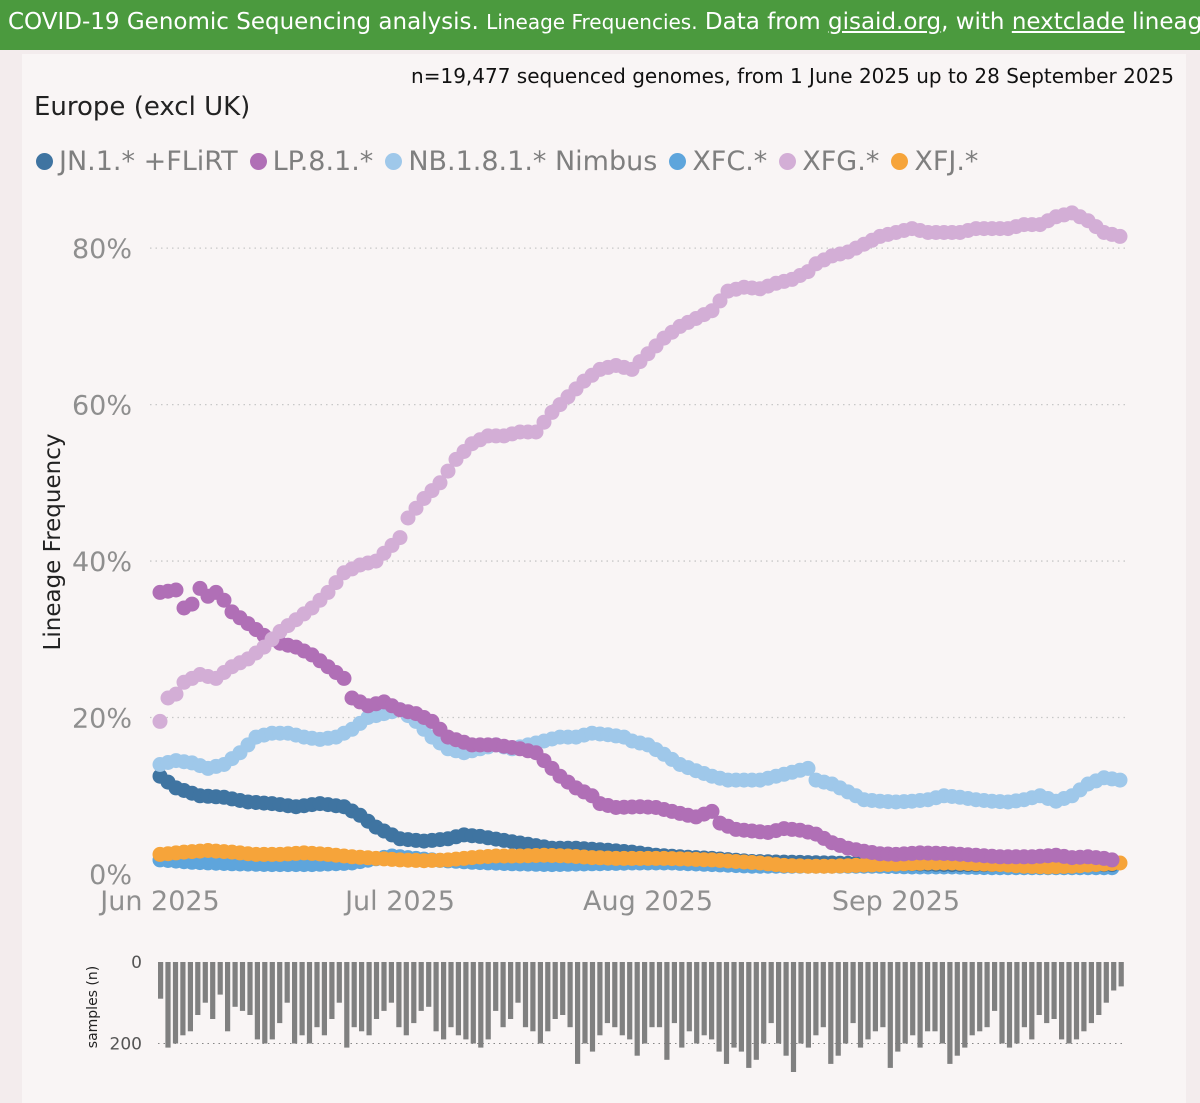 The height and width of the screenshot is (1103, 1200). What do you see at coordinates (762, 22) in the screenshot?
I see `banner-data-from: Data from` at bounding box center [762, 22].